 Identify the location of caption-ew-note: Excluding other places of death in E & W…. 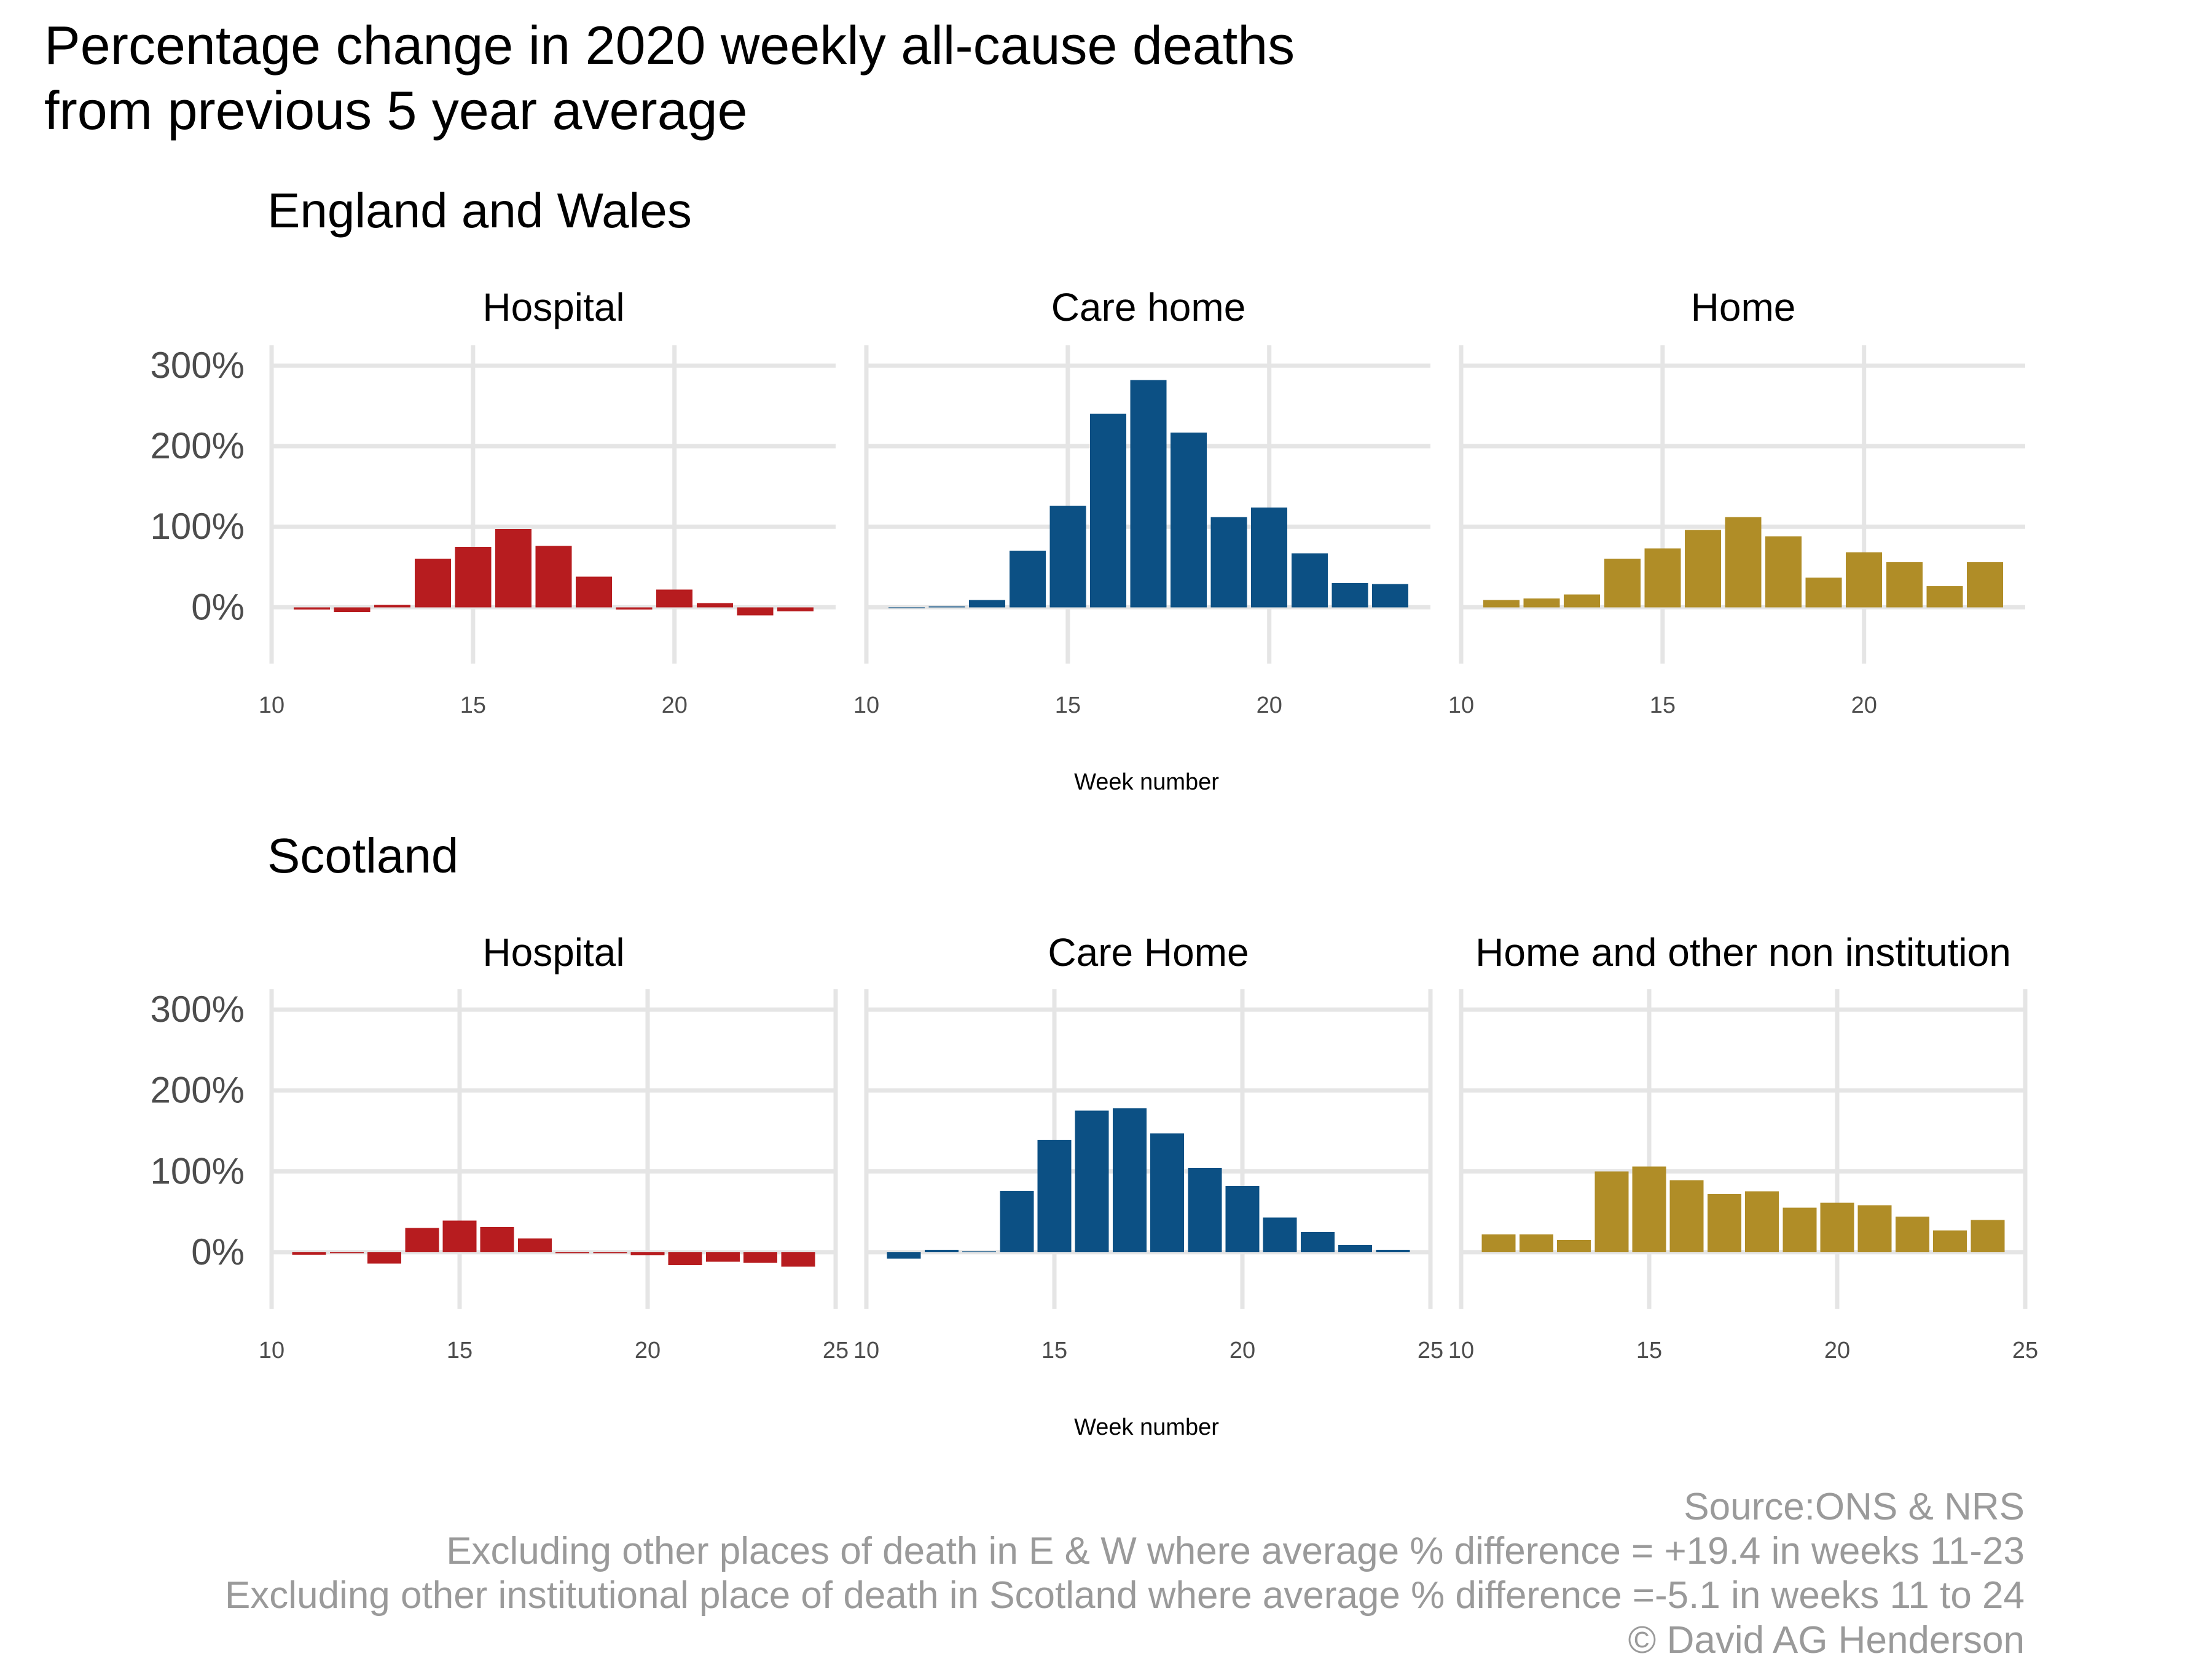
(1235, 1551).